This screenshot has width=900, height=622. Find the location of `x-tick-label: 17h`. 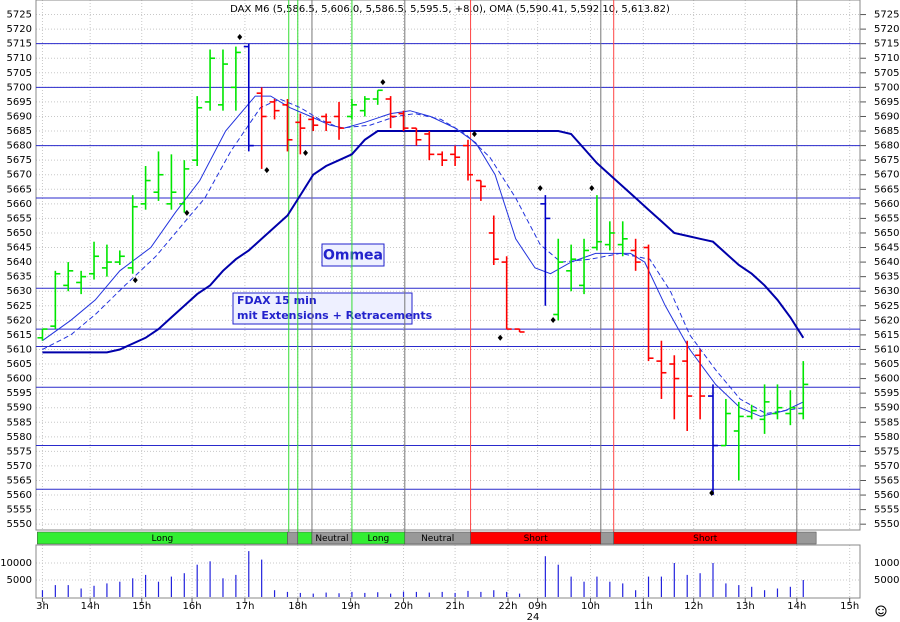

x-tick-label: 17h is located at coordinates (244, 606).